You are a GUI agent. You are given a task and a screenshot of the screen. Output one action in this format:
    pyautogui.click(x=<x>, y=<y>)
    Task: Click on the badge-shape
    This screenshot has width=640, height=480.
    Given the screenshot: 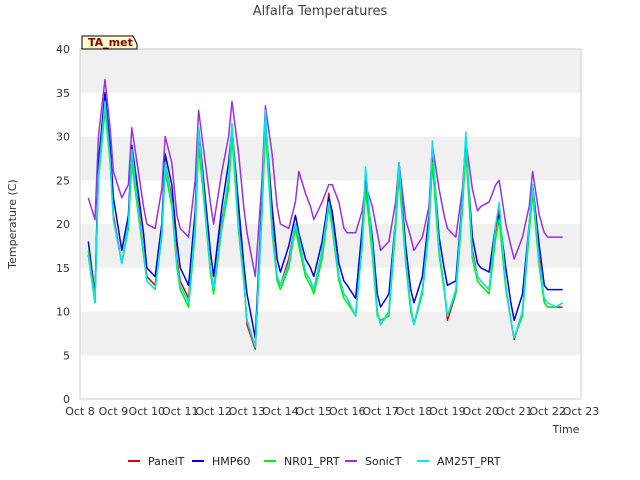 What is the action you would take?
    pyautogui.click(x=109, y=42)
    